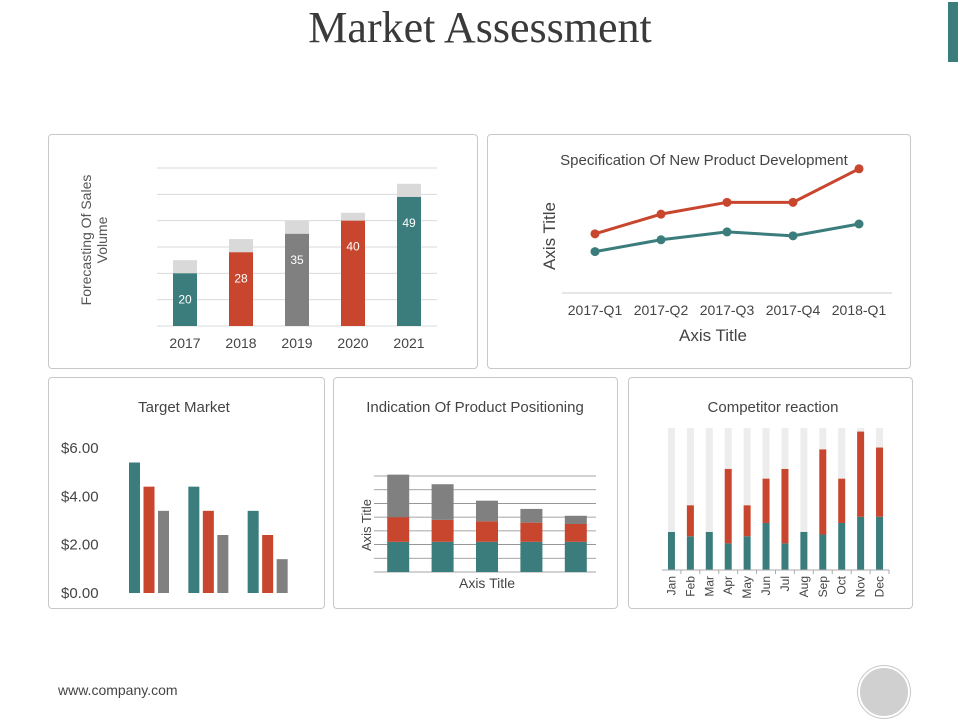  What do you see at coordinates (366, 525) in the screenshot?
I see `positioning-y-axis-title: Axis Title` at bounding box center [366, 525].